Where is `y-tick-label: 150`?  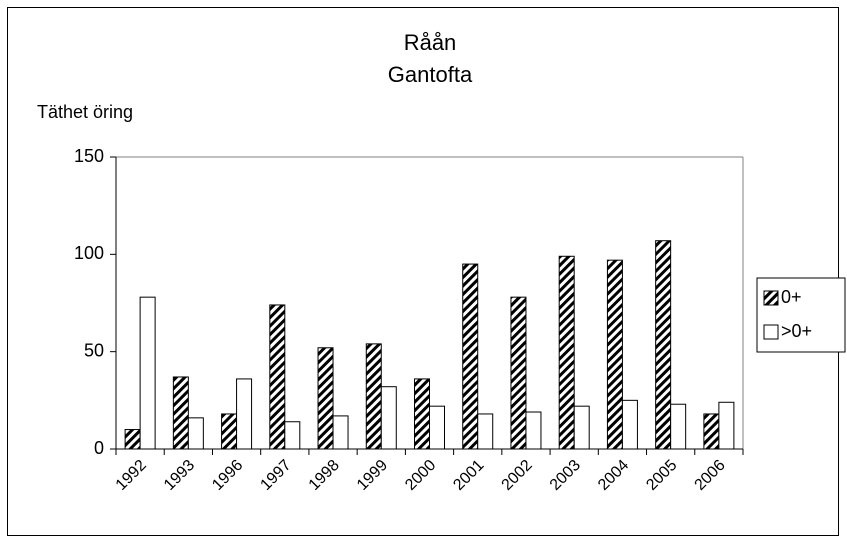
y-tick-label: 150 is located at coordinates (89, 156).